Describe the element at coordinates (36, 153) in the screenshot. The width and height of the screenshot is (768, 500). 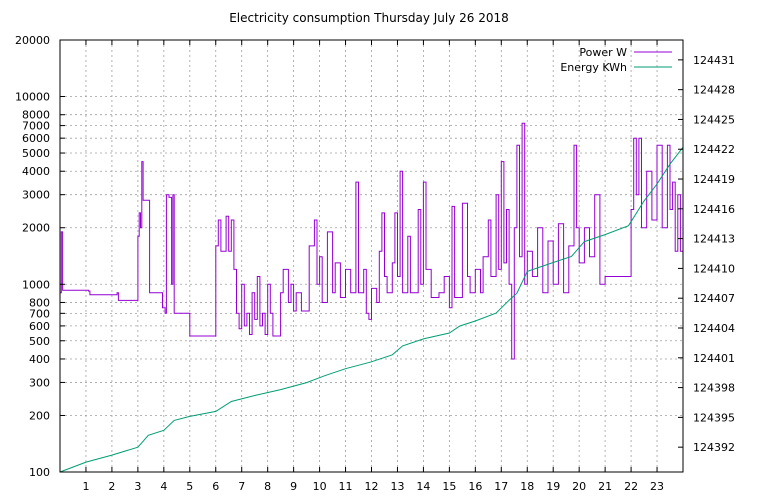
I see `y-left-tick-label: 5000` at that location.